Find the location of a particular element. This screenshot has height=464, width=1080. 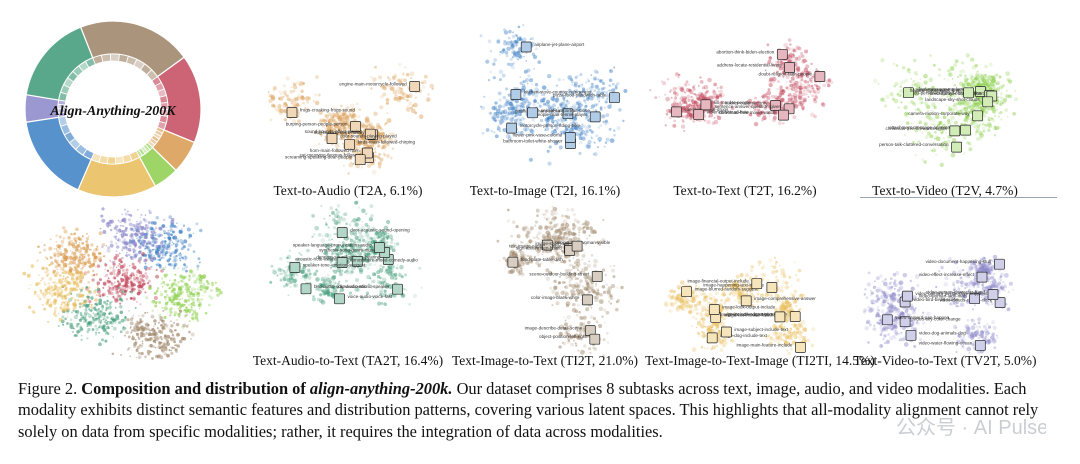

cluster-keywords: violence-sexual-hate is located at coordinates (721, 115).